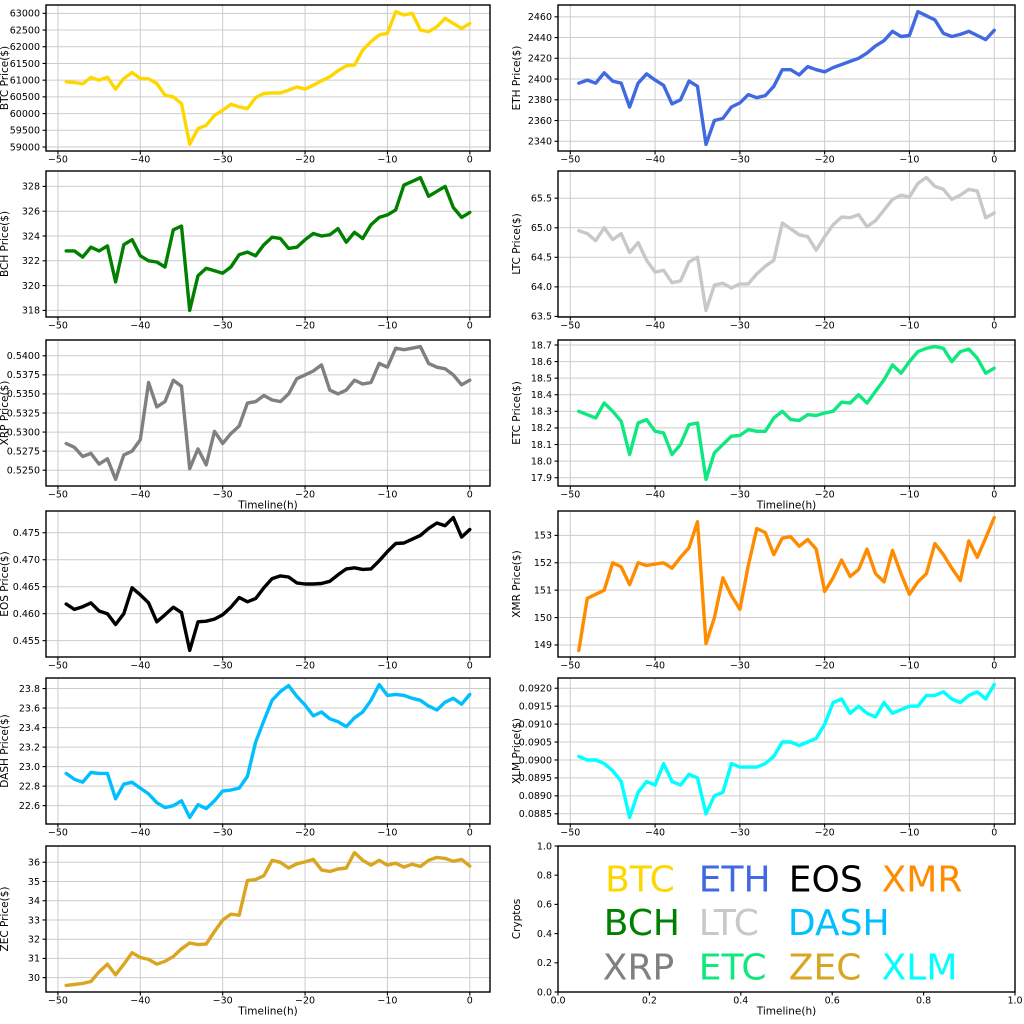  What do you see at coordinates (31, 311) in the screenshot?
I see `y-tick-label: 318` at bounding box center [31, 311].